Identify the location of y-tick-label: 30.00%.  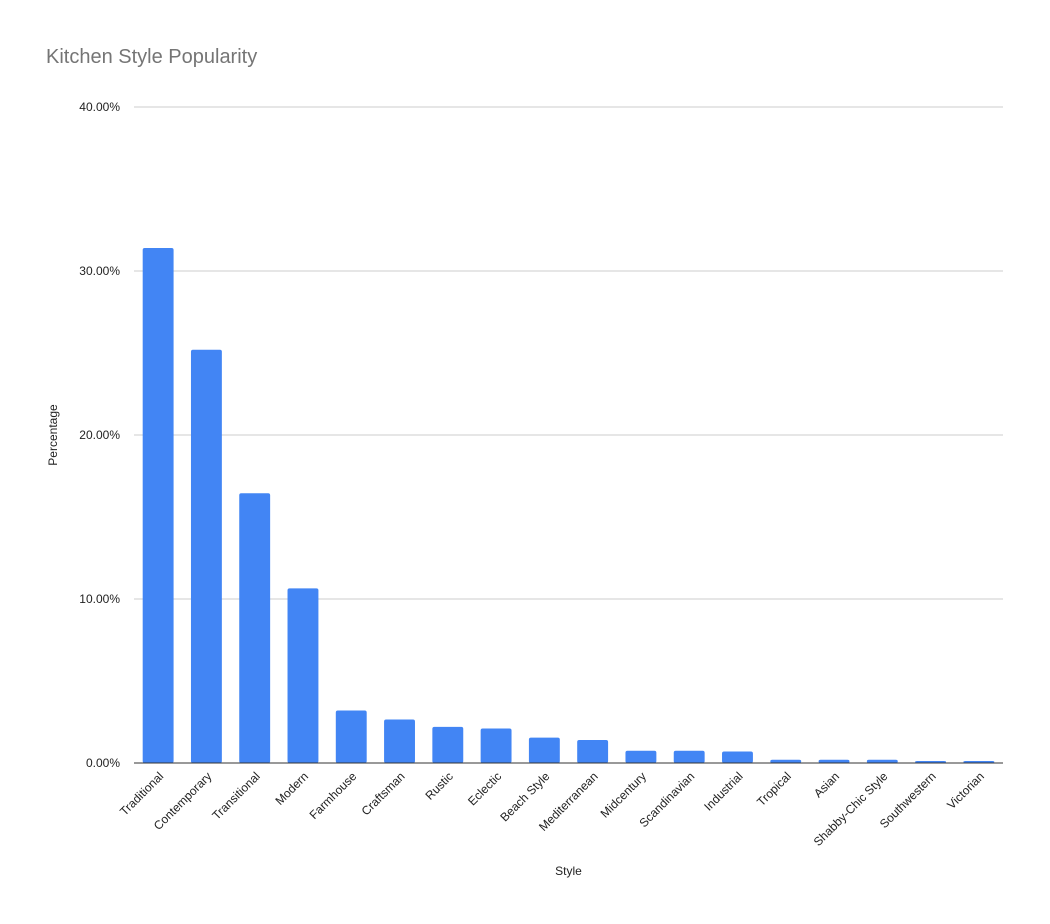
(99, 271).